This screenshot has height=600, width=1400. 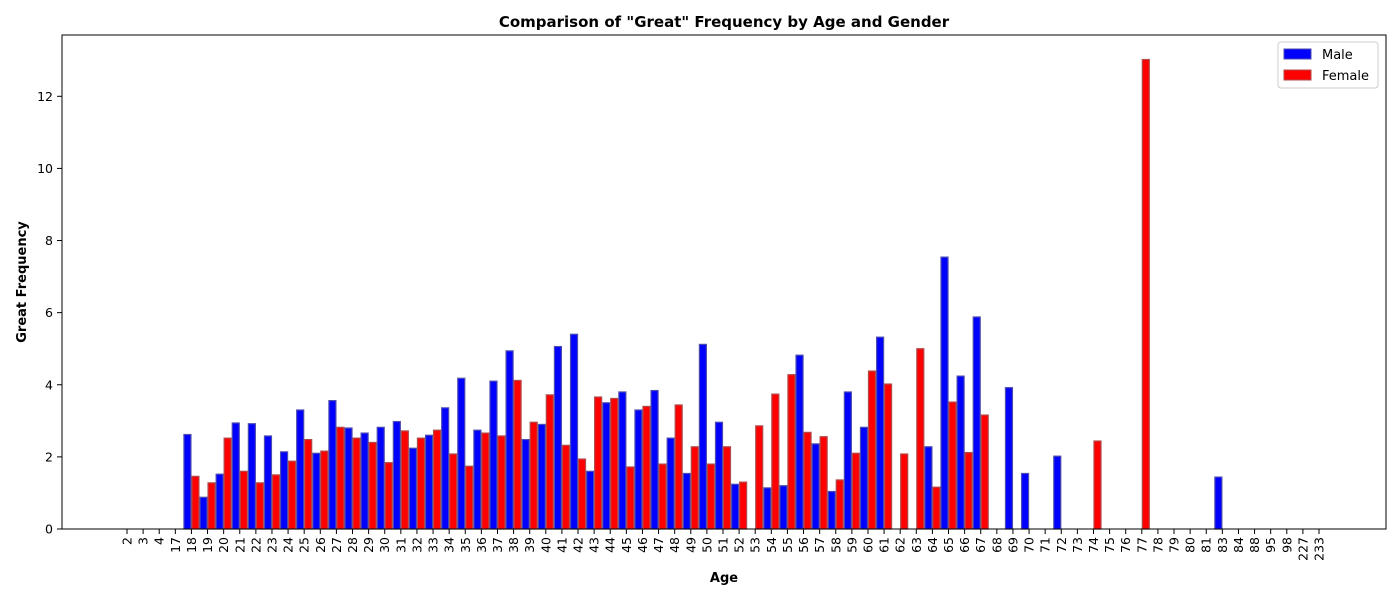 What do you see at coordinates (207, 545) in the screenshot?
I see `x-tick-label: 19` at bounding box center [207, 545].